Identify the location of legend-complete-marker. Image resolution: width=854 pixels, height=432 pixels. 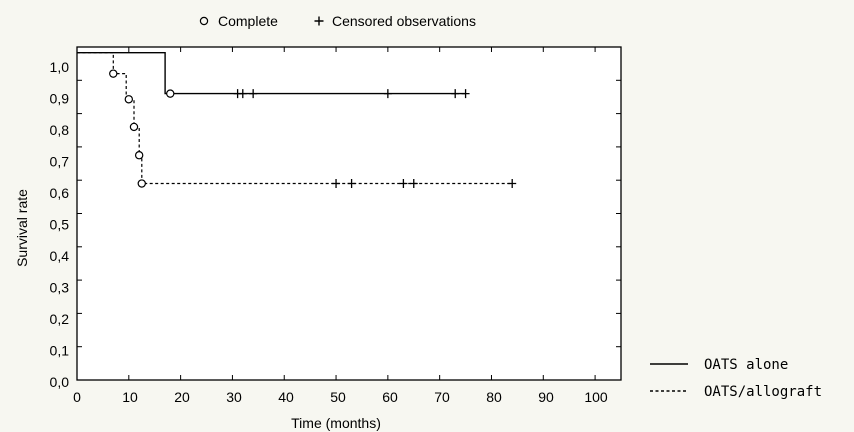
(204, 21).